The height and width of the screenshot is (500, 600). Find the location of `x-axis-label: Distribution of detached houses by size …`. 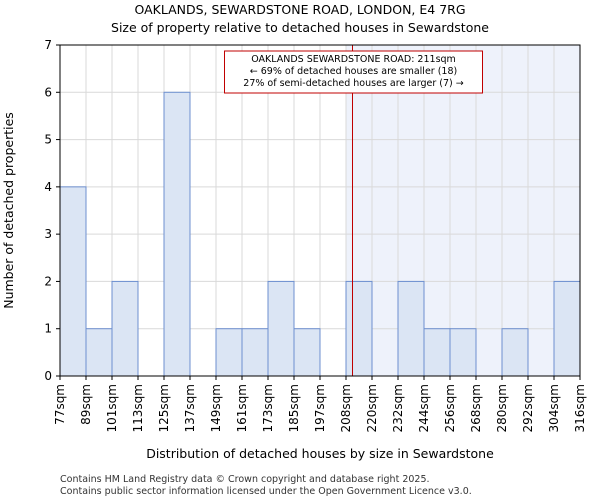

x-axis-label: Distribution of detached houses by size … is located at coordinates (320, 453).